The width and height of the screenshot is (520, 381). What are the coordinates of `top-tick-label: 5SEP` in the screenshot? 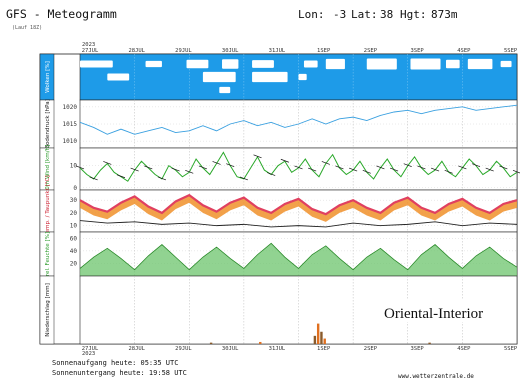 It's located at (511, 51).